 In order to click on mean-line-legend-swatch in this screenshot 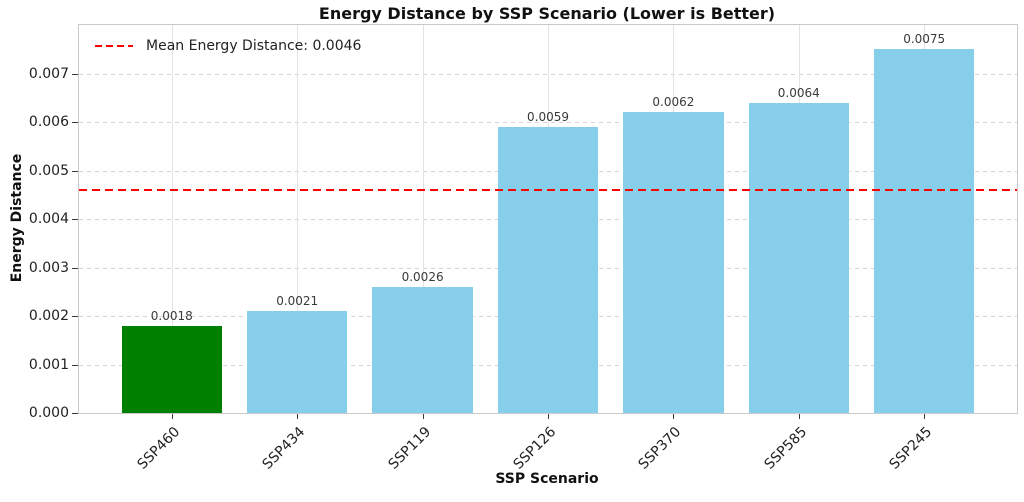, I will do `click(114, 46)`.